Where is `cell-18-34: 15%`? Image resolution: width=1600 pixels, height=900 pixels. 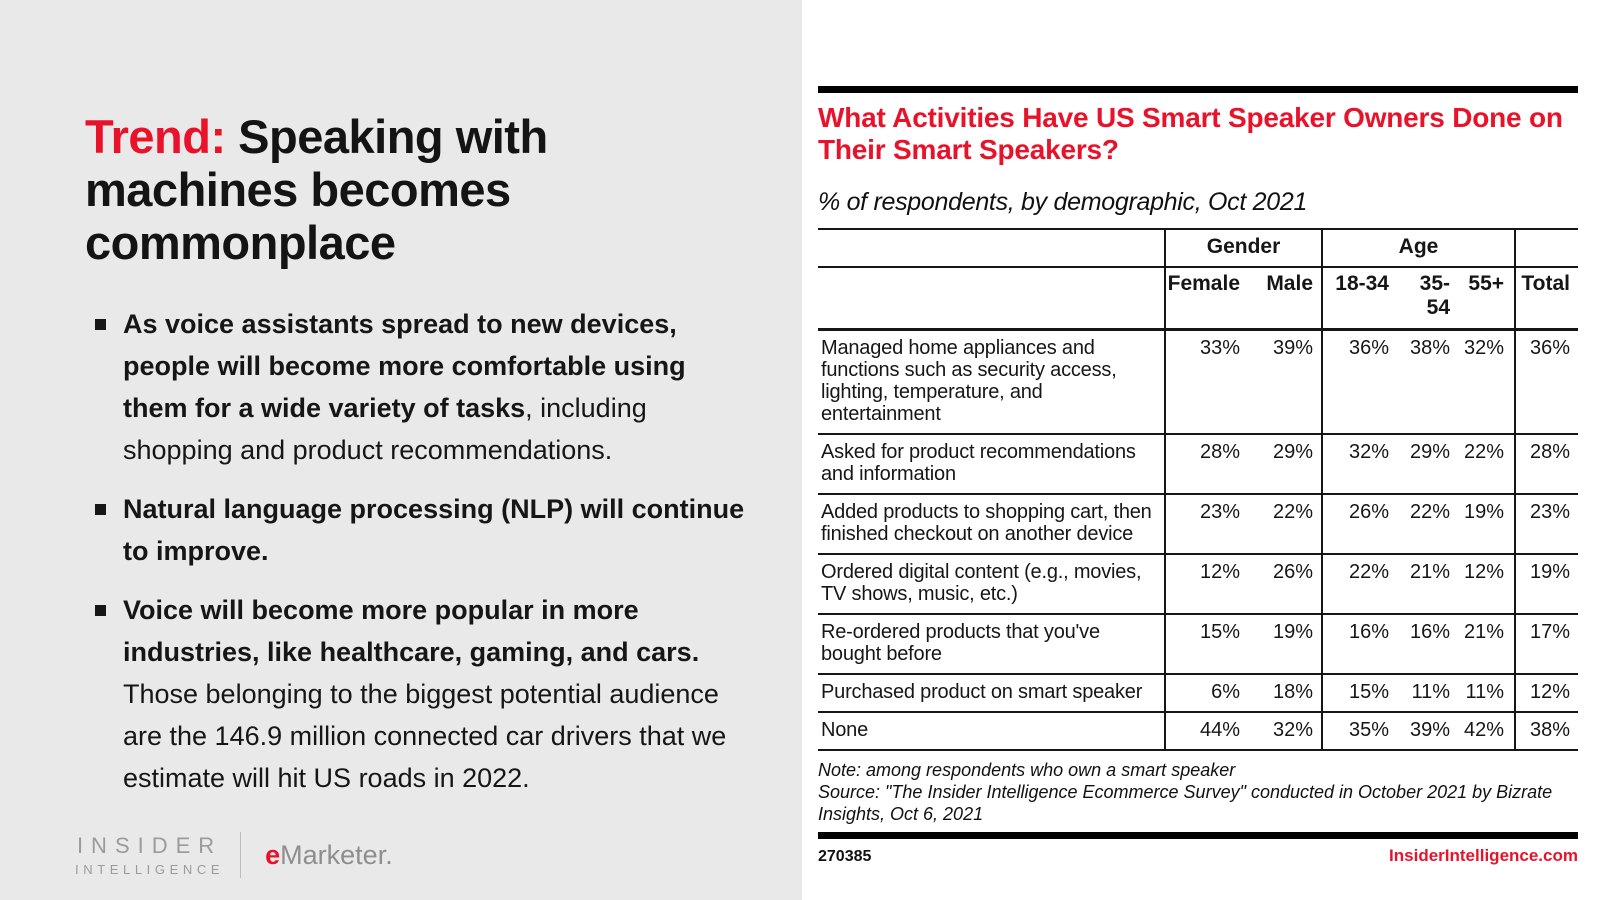
cell-18-34: 15% is located at coordinates (1359, 694).